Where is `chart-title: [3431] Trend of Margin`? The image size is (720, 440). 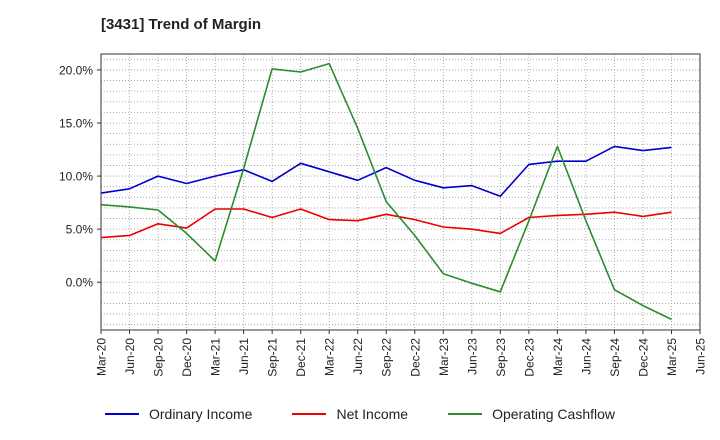 chart-title: [3431] Trend of Margin is located at coordinates (181, 24).